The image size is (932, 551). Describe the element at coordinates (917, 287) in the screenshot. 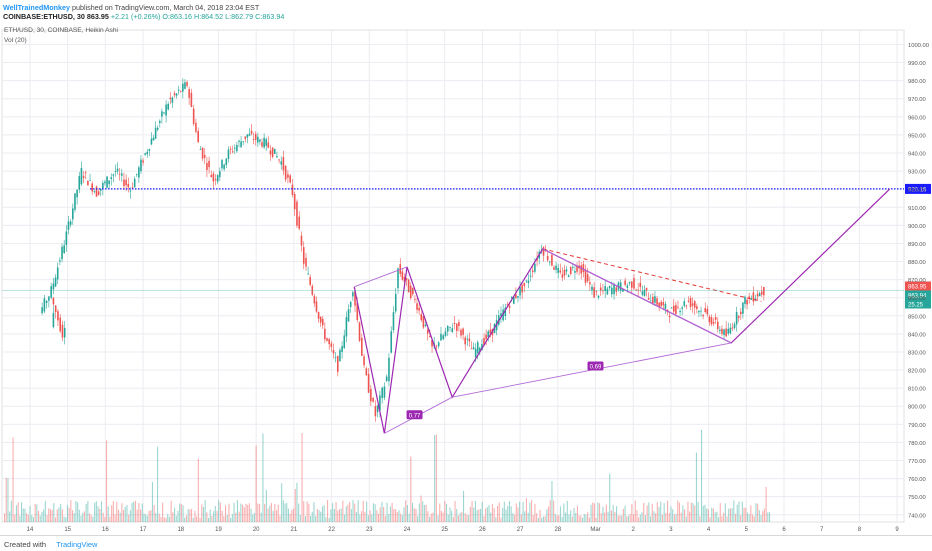

I see `price-tag-label: 863.95` at that location.